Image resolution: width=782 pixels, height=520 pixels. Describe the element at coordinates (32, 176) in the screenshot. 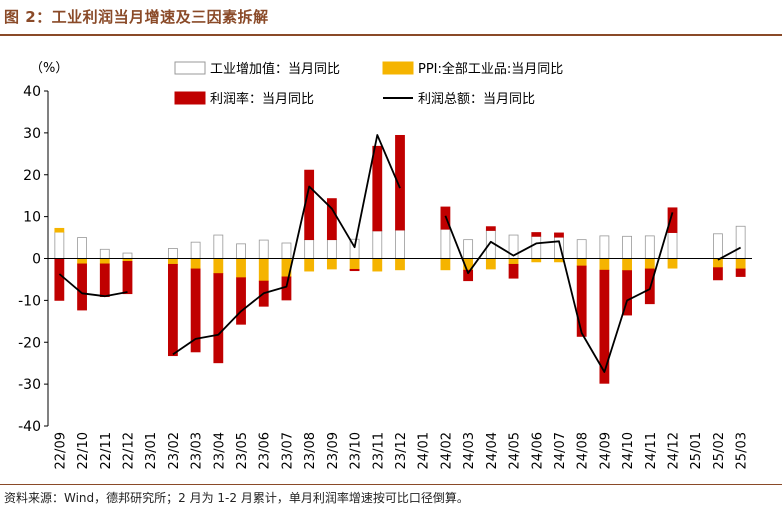

I see `y-tick-label: 20` at that location.